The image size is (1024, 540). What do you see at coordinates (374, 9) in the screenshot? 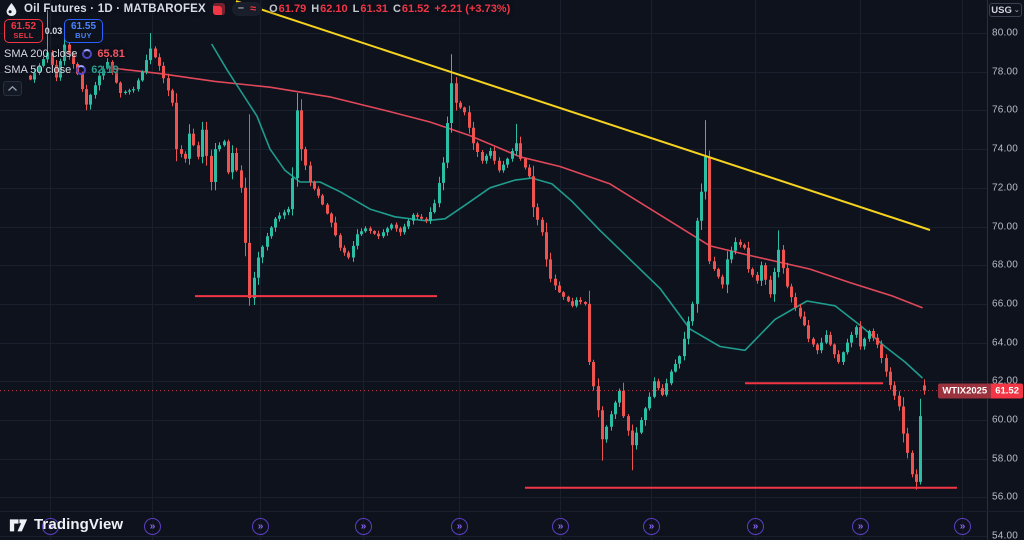
I see `low-value: 61.31` at bounding box center [374, 9].